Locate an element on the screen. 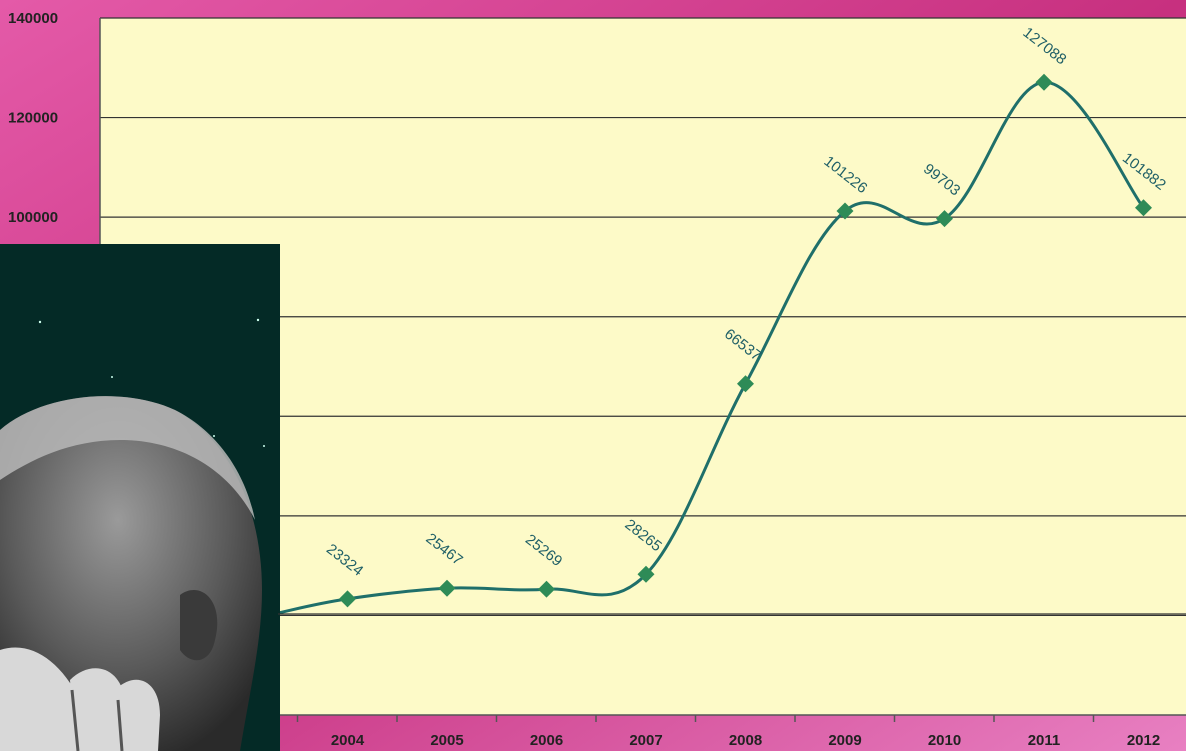  x-tick-label: 2012 is located at coordinates (1143, 740).